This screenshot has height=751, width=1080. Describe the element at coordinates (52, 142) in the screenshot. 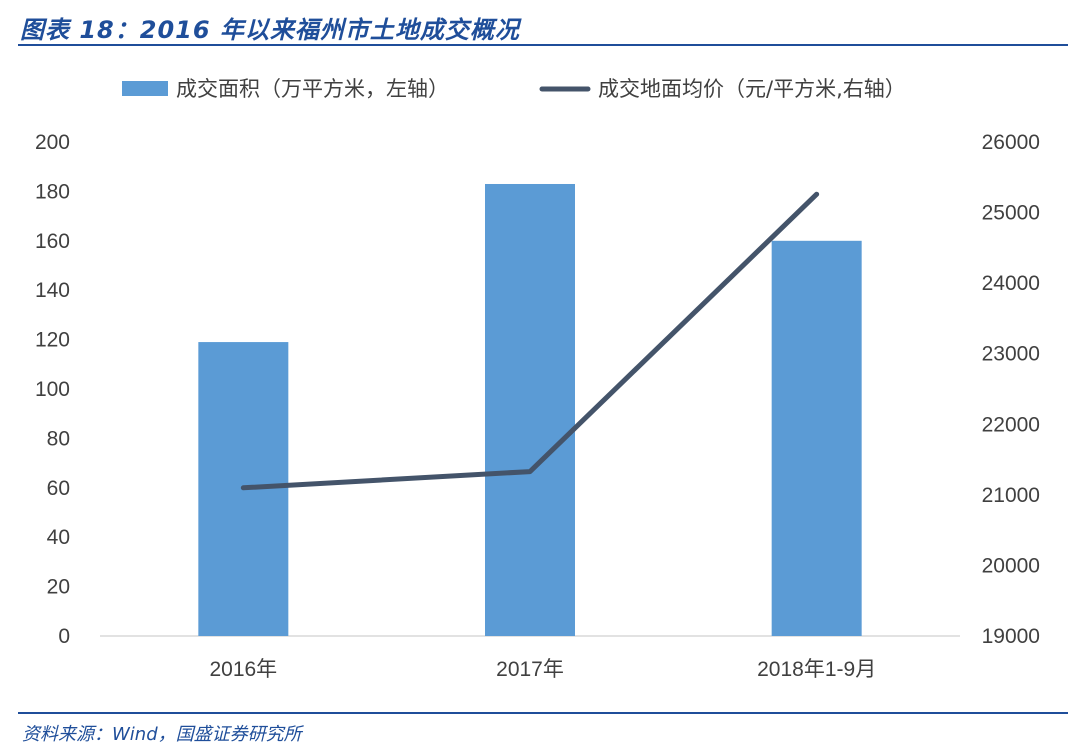

I see `left-axis-tick-label: 200` at that location.